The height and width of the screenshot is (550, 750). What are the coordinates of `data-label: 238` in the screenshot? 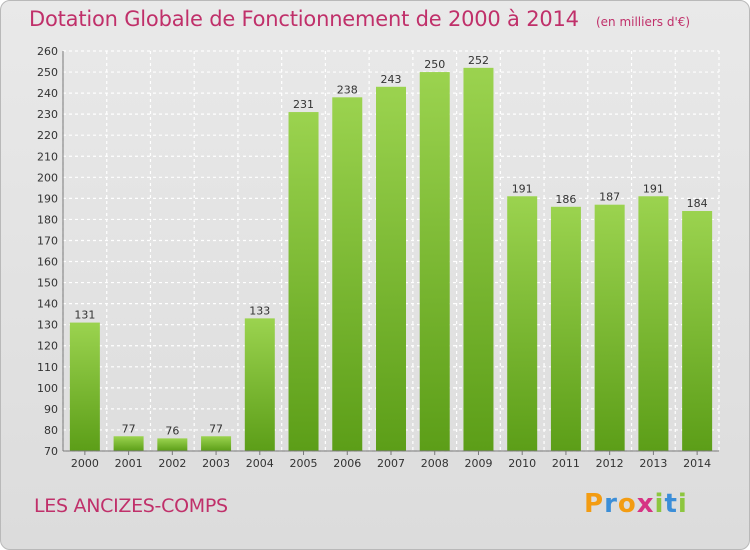 It's located at (347, 89).